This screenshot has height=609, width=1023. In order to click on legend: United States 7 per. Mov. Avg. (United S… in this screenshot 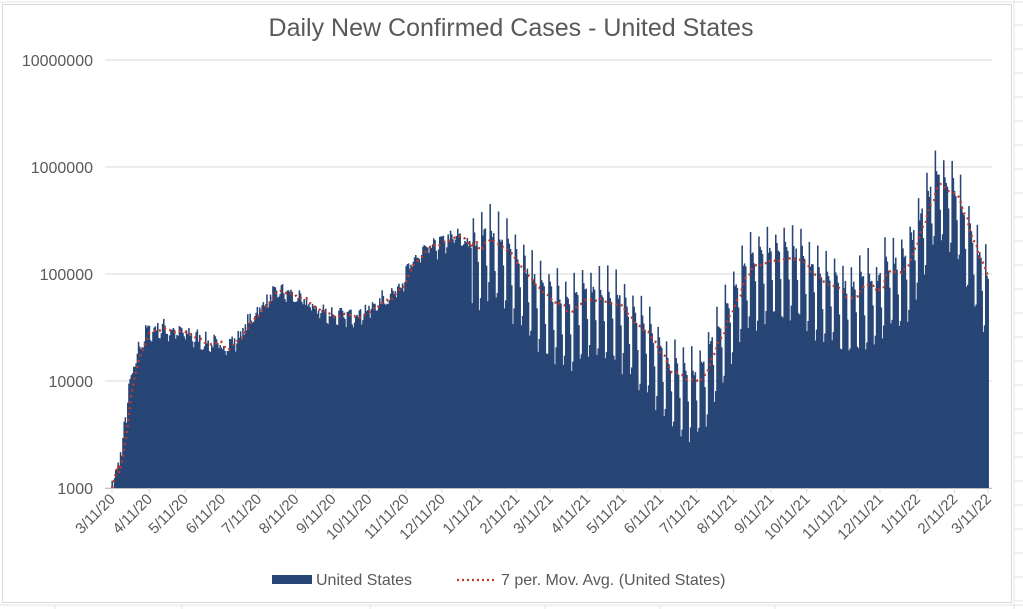, I will do `click(498, 580)`.